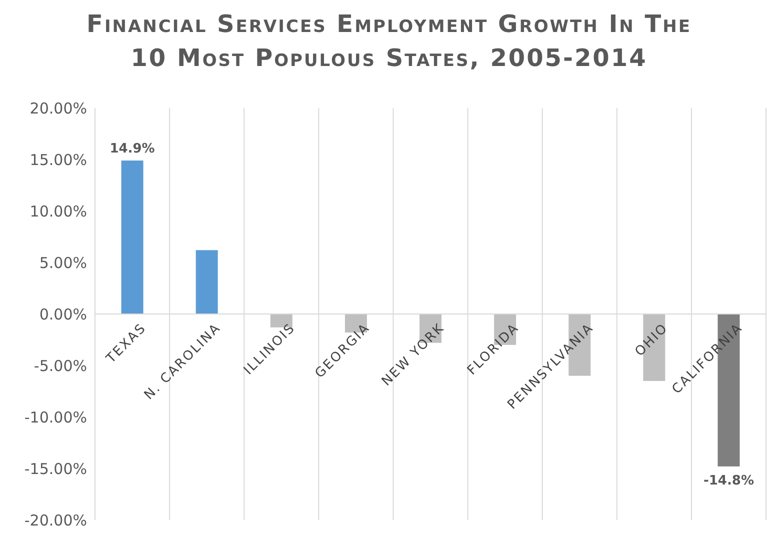 This screenshot has width=778, height=534. What do you see at coordinates (389, 41) in the screenshot?
I see `chart-title: Financial Services Employment Growth In The 10 Most Populous States, 2005-2014` at bounding box center [389, 41].